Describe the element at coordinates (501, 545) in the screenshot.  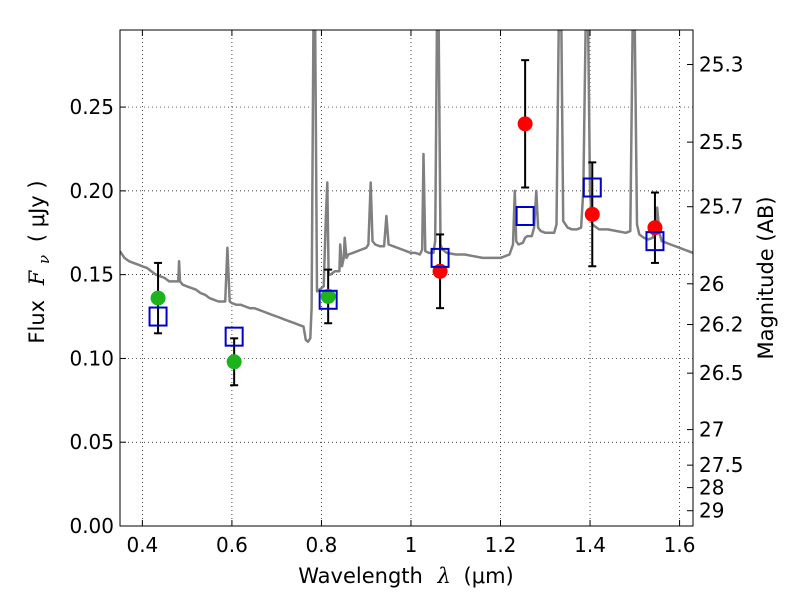
I see `x-tick-label: 1.2` at that location.